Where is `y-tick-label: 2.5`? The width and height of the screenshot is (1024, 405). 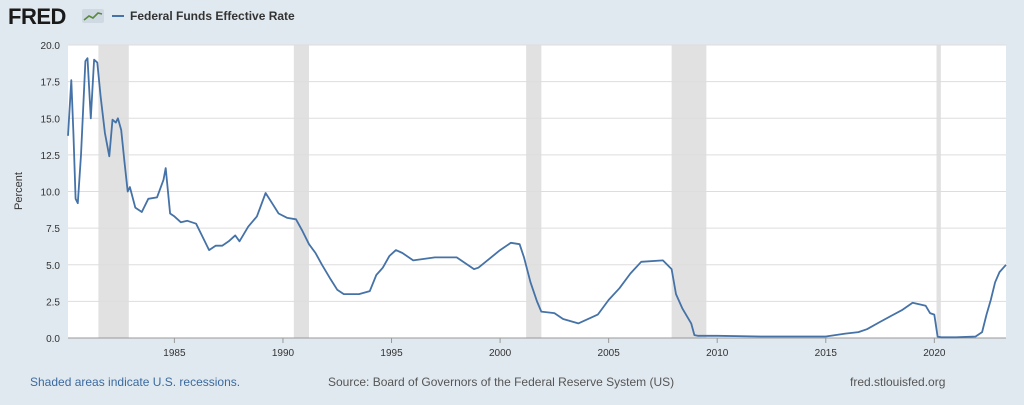
y-tick-label: 2.5 is located at coordinates (53, 302).